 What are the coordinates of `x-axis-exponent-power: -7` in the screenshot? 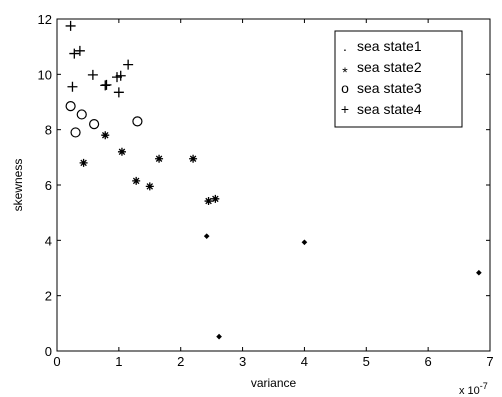 It's located at (484, 386).